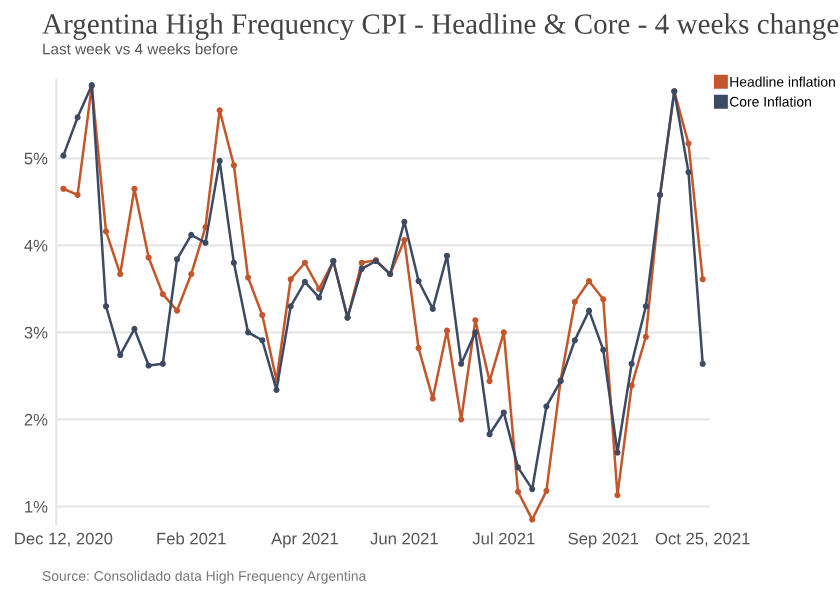 The image size is (840, 592). I want to click on x-tick-label: Jun 2021, so click(404, 538).